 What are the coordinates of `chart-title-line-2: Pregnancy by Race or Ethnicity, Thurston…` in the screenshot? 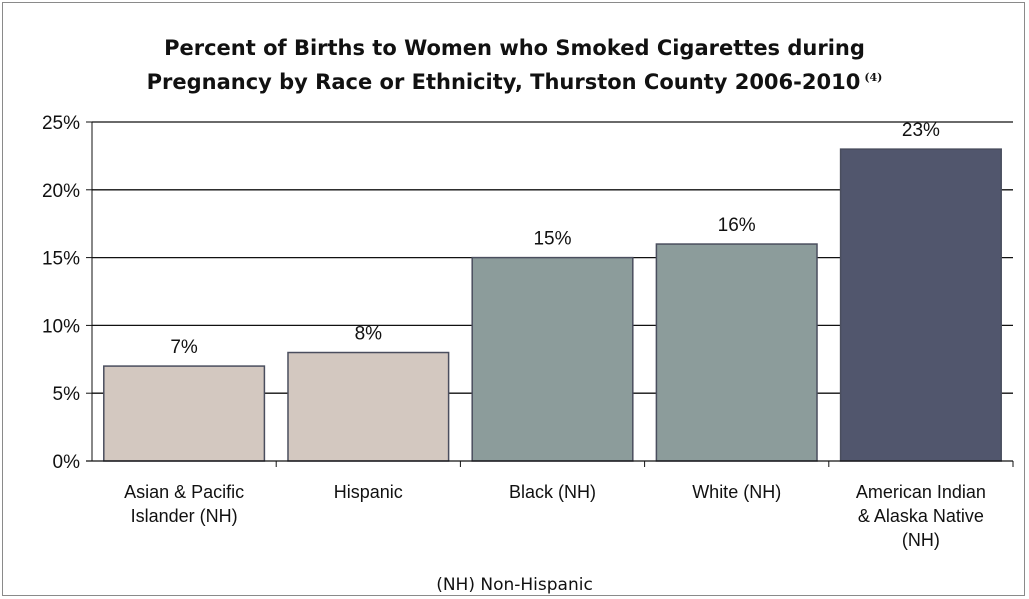 It's located at (514, 80).